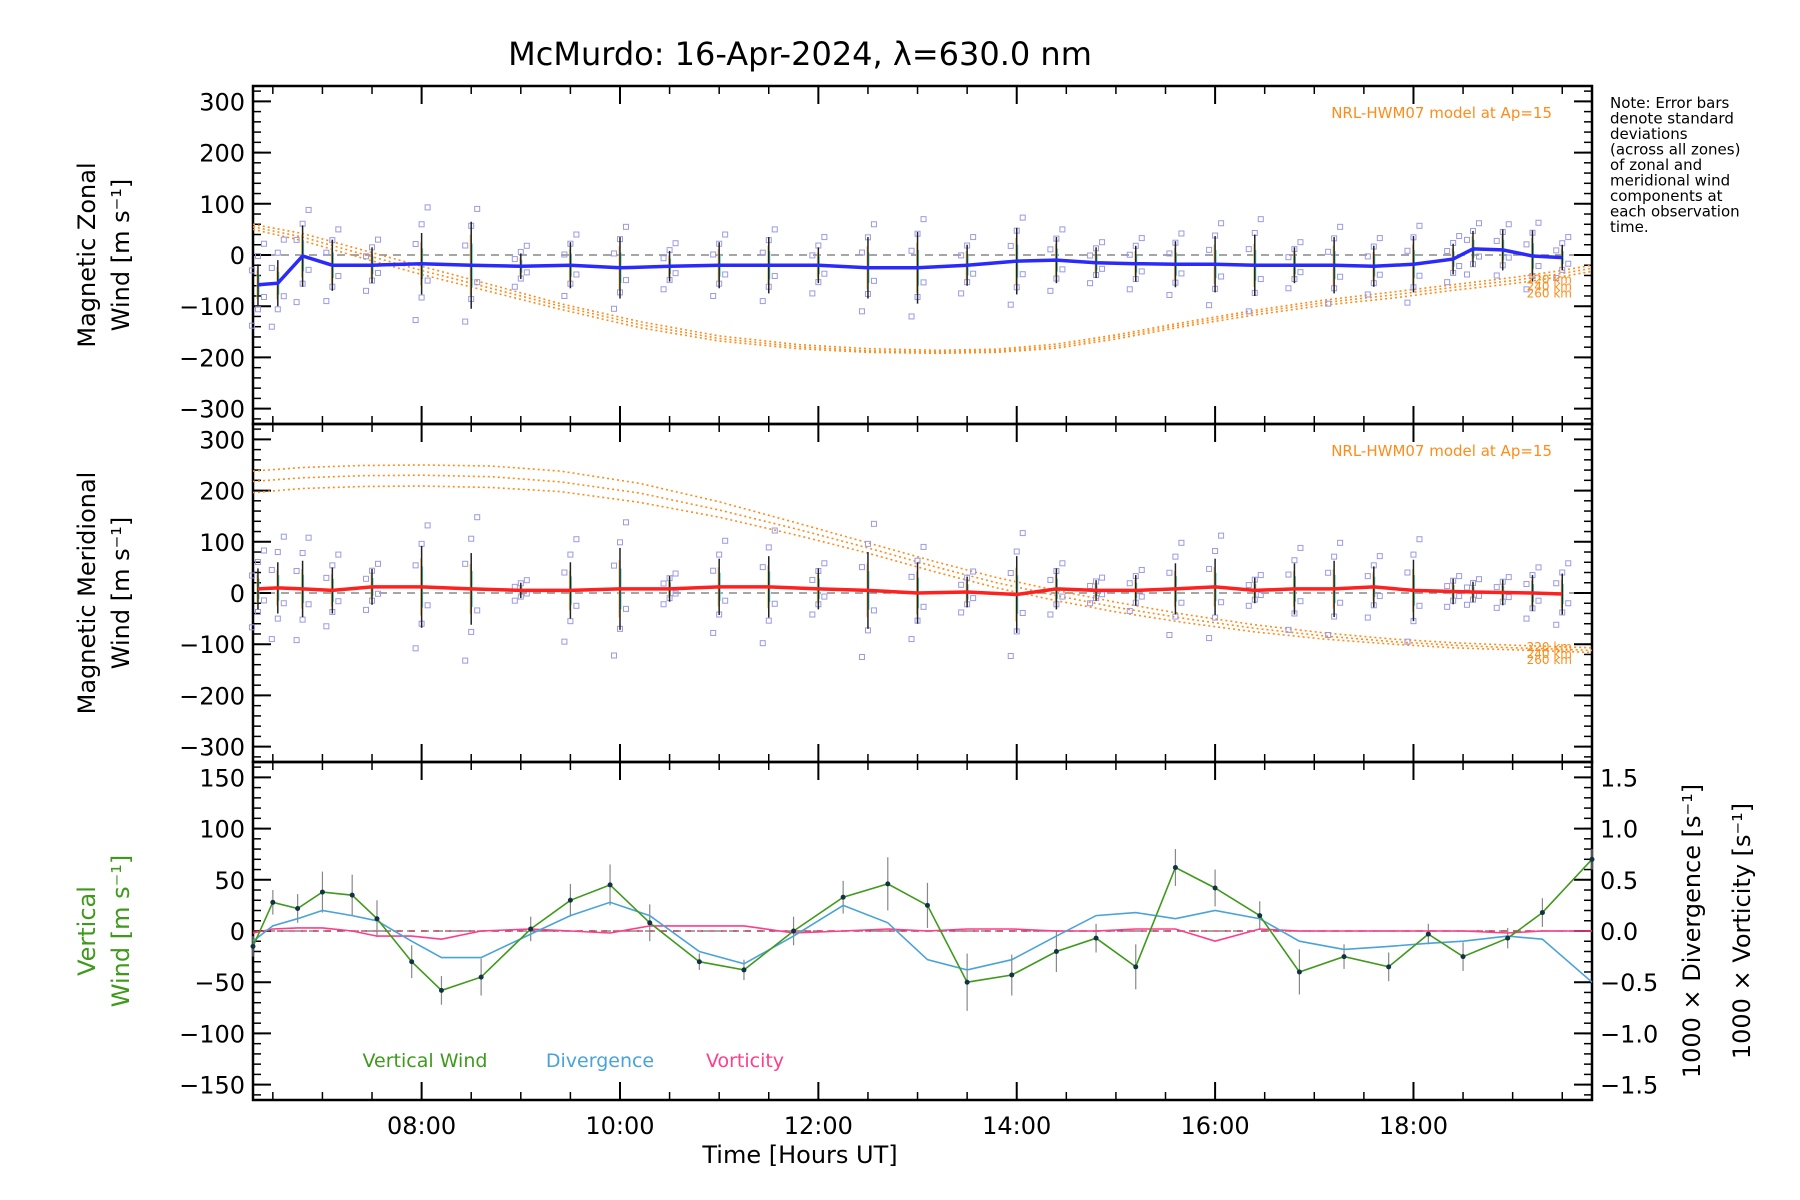 The height and width of the screenshot is (1200, 1800). I want to click on note-line: of zonal and, so click(1656, 165).